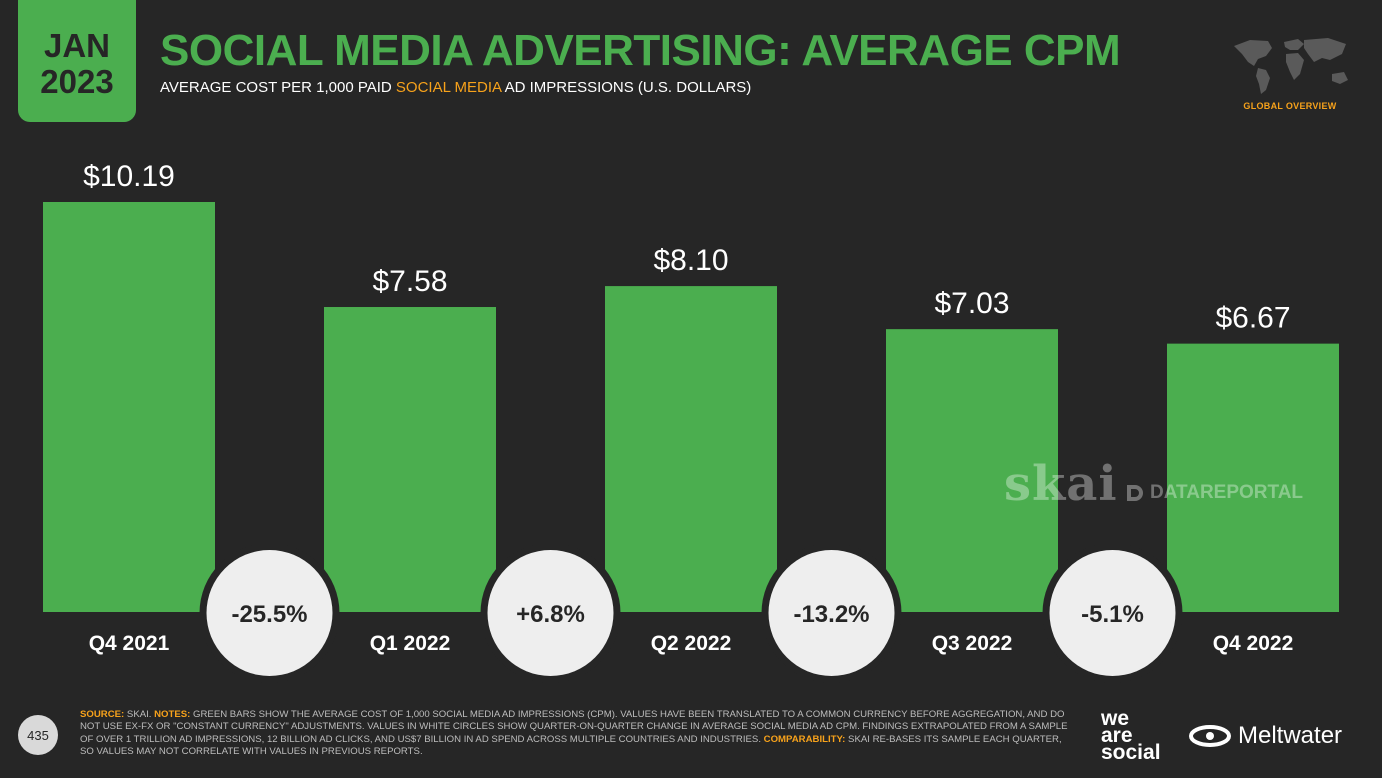 The image size is (1382, 778). Describe the element at coordinates (1115, 718) in the screenshot. I see `logo-we: we` at that location.